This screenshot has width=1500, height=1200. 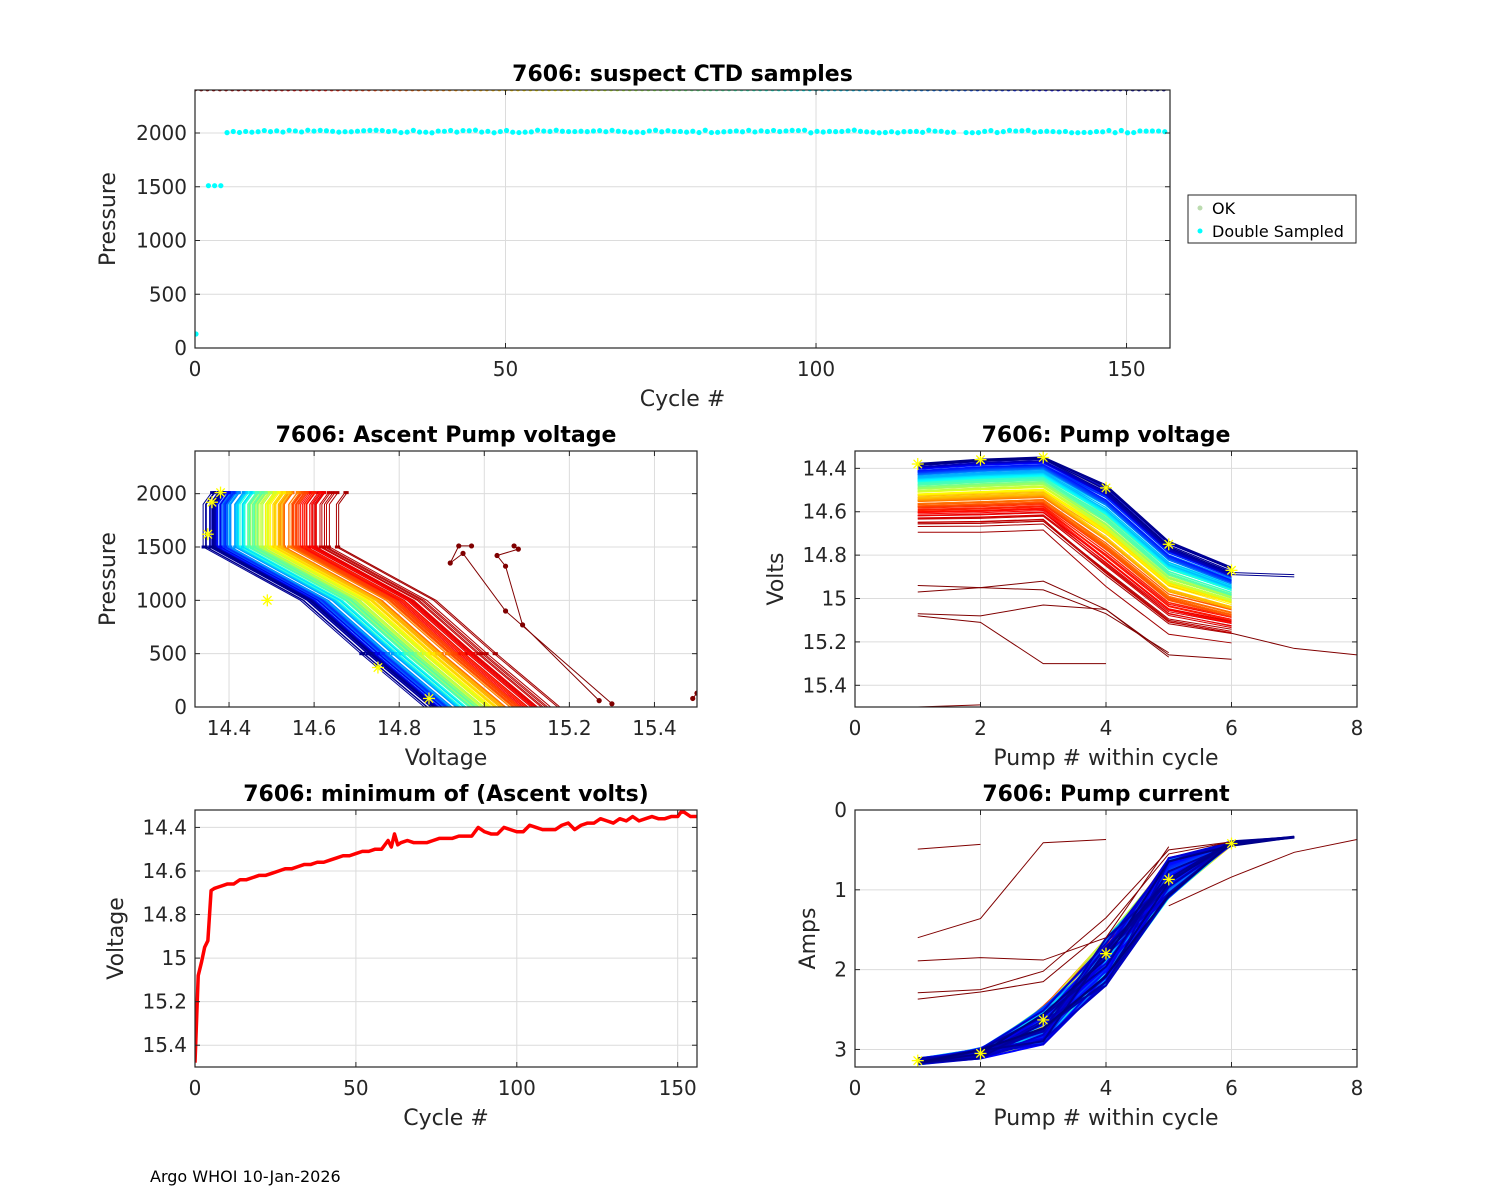 I want to click on y-tick-label: 15, so click(x=174, y=958).